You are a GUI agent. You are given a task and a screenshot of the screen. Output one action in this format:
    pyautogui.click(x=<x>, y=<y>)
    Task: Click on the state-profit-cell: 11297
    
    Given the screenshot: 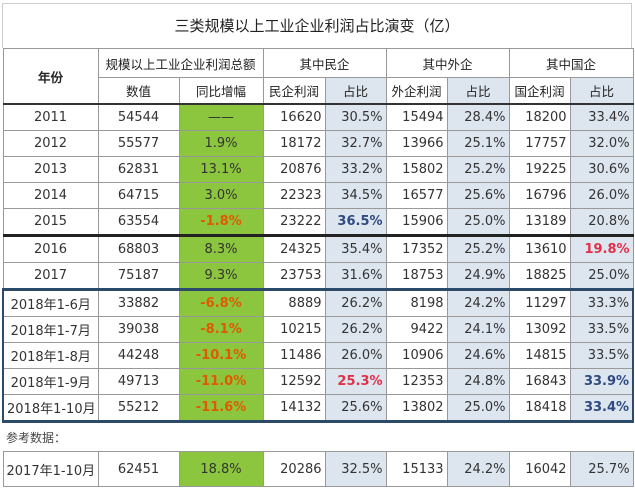 What is the action you would take?
    pyautogui.click(x=539, y=302)
    